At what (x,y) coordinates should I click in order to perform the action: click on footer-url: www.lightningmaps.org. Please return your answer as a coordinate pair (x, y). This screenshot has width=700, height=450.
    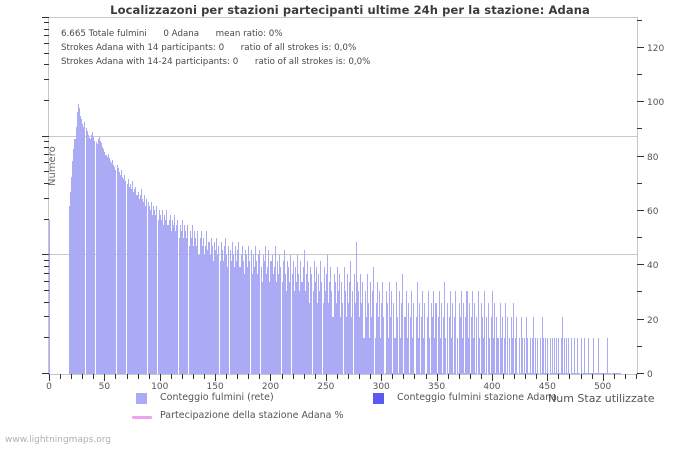
    Looking at the image, I should click on (58, 440).